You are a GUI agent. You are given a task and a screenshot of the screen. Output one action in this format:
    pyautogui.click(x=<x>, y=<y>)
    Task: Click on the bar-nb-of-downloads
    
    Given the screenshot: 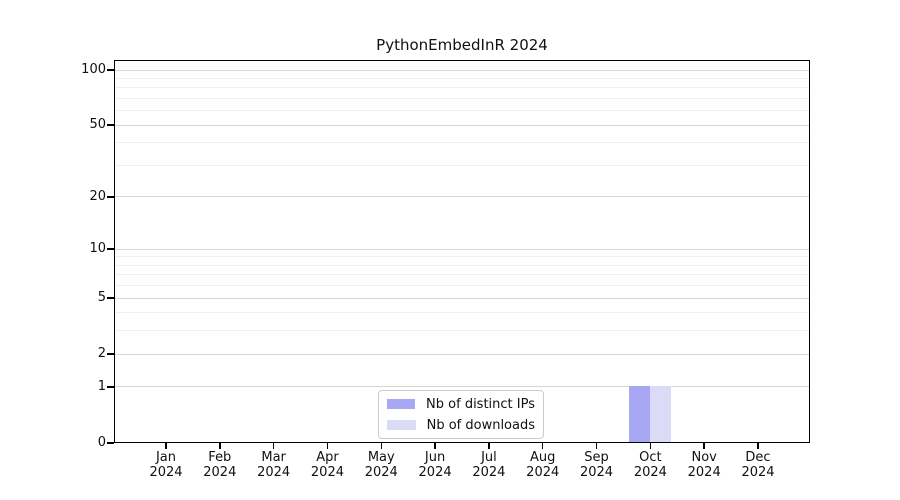 What is the action you would take?
    pyautogui.click(x=660, y=414)
    